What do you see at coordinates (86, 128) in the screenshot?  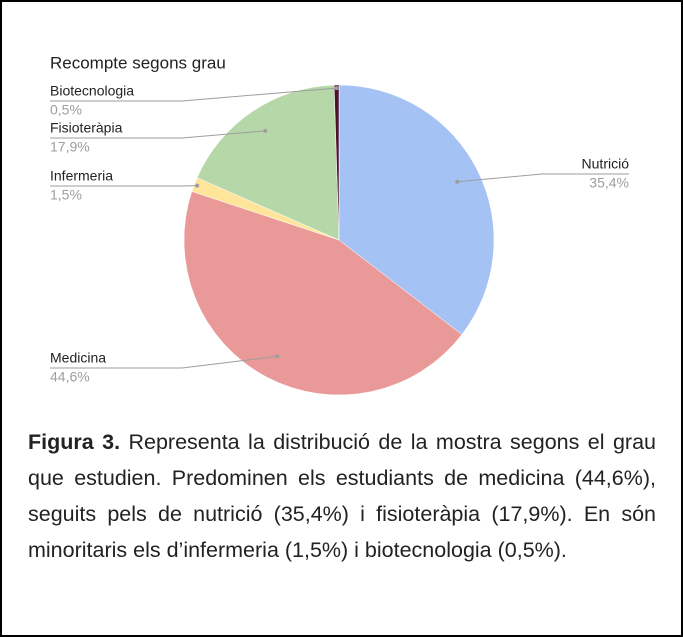 I see `slice-label: Fisioteràpia` at bounding box center [86, 128].